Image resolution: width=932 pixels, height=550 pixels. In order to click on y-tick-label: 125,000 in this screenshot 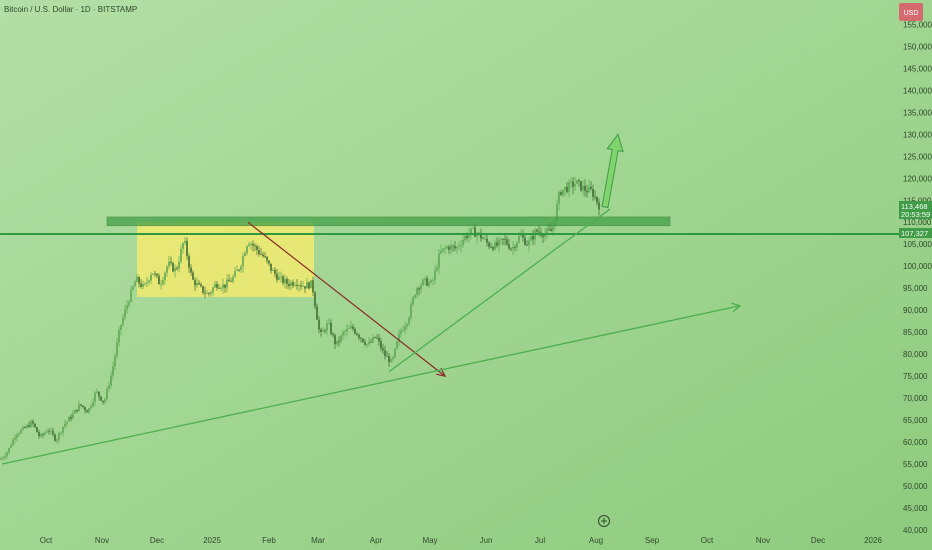, I will do `click(917, 156)`.